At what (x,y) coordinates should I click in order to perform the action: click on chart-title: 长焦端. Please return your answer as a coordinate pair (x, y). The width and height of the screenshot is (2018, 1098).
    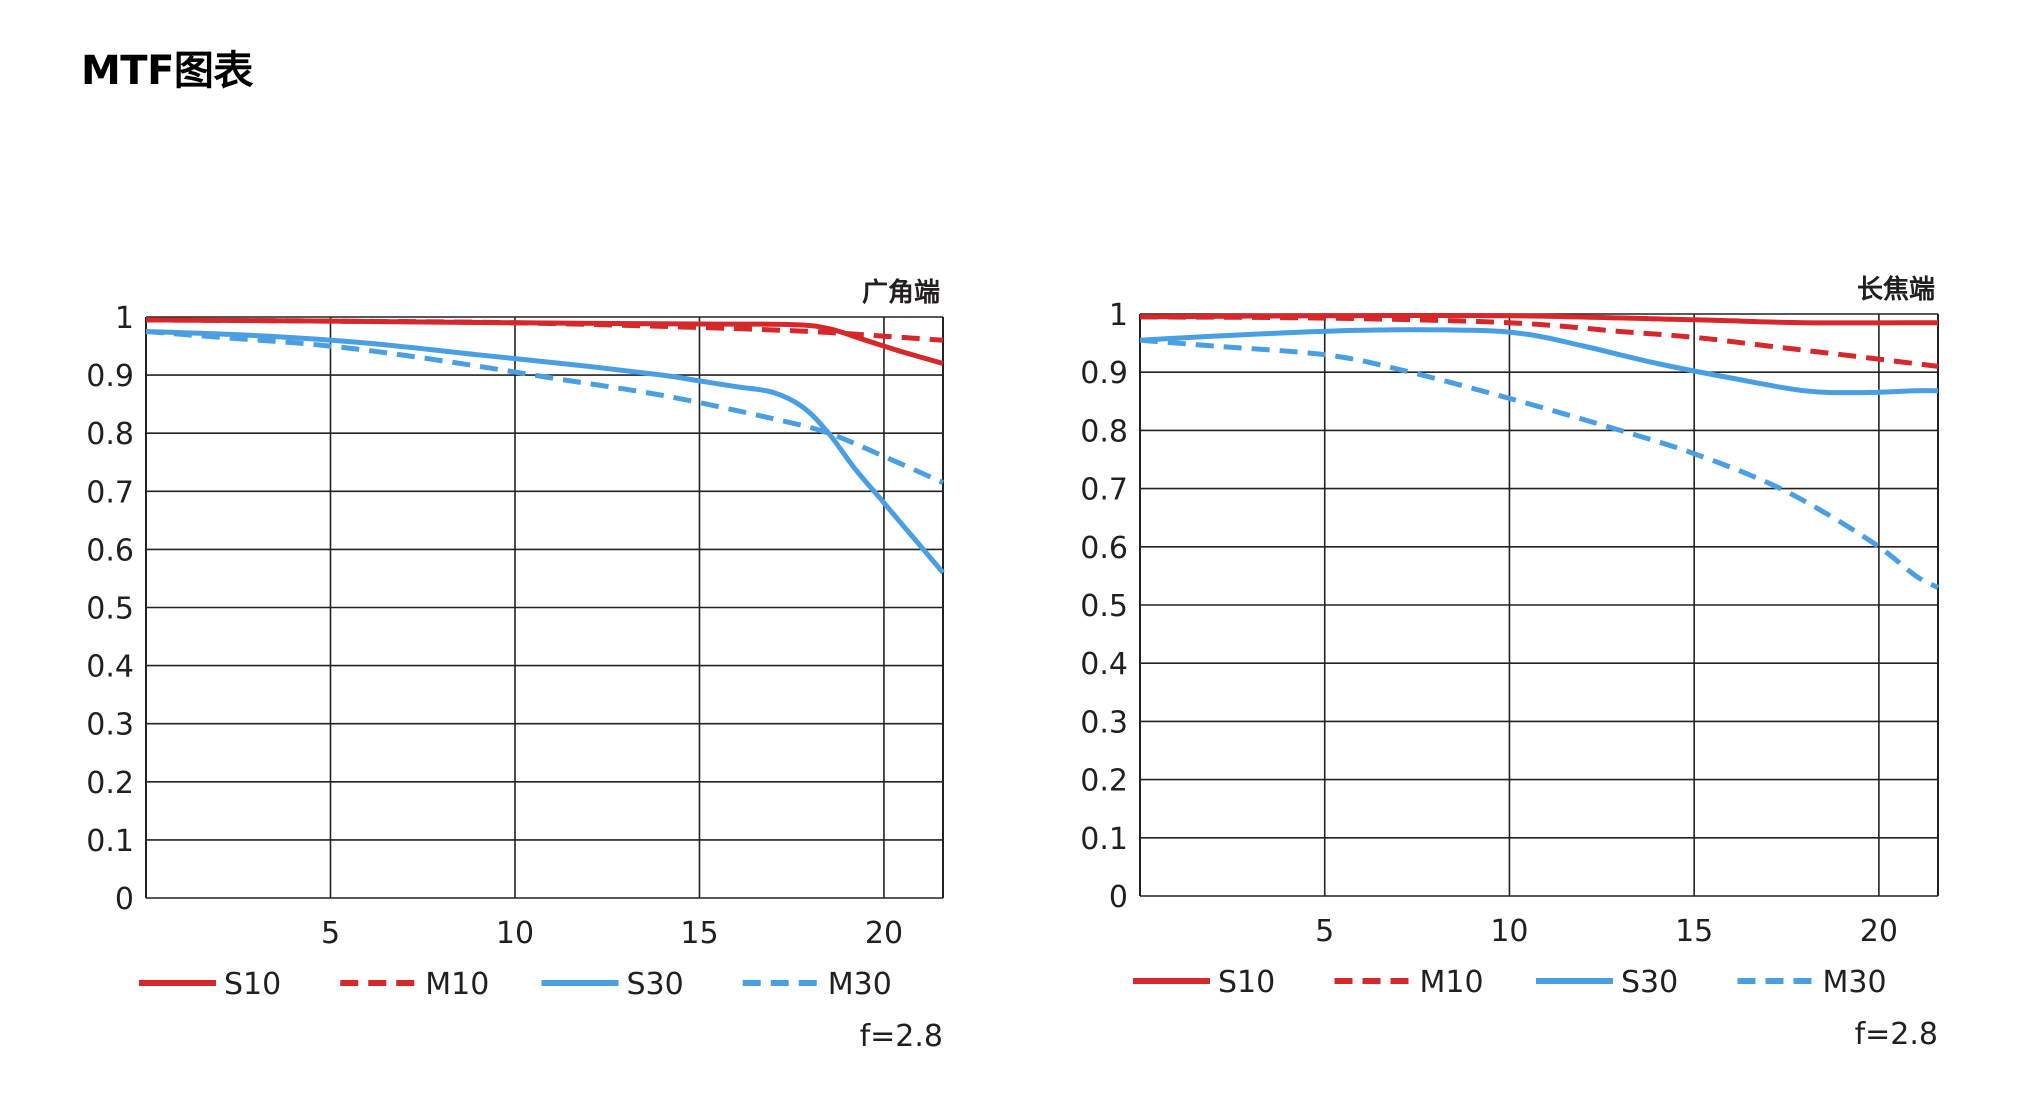
    Looking at the image, I should click on (1896, 289).